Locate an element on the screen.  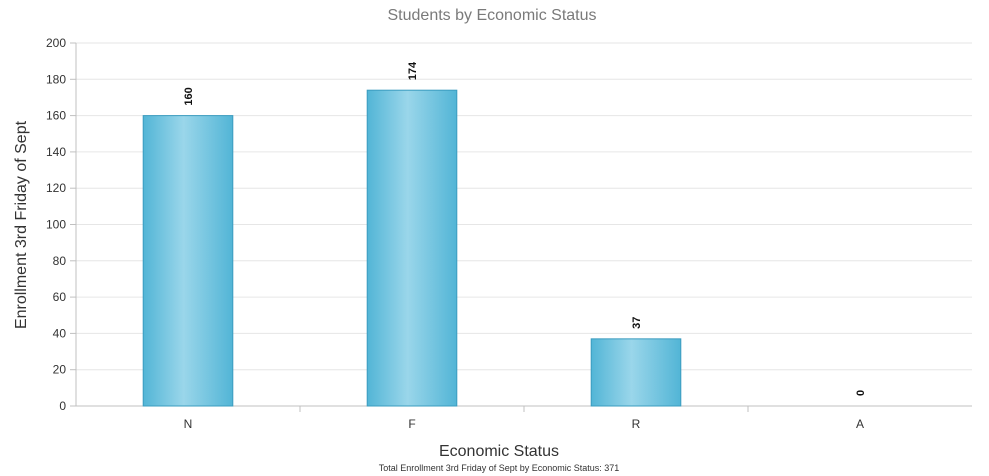
chart-title: Students by Economic Status is located at coordinates (492, 15).